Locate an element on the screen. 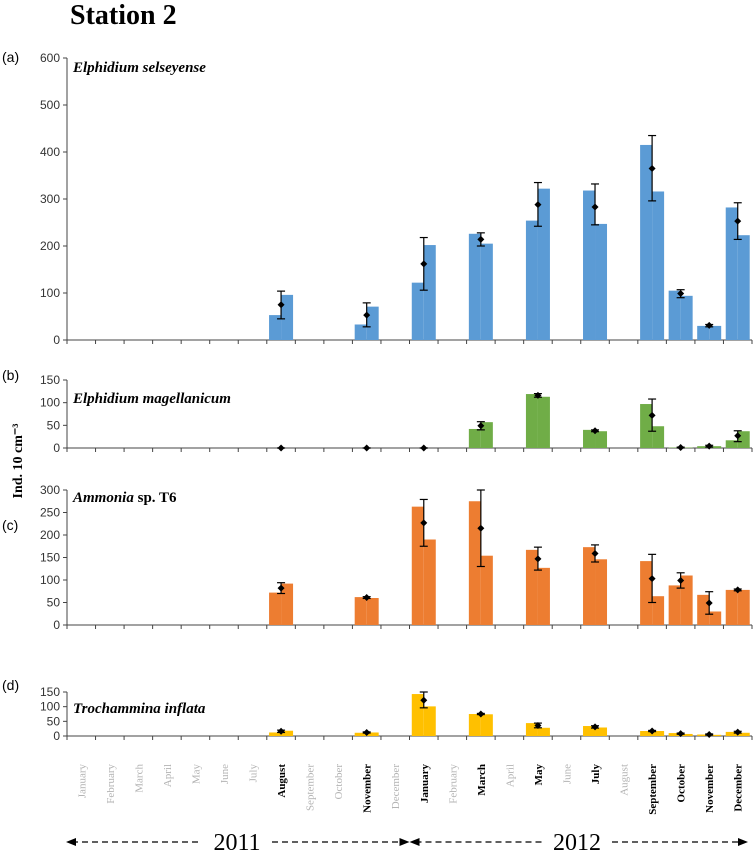 The width and height of the screenshot is (754, 850). month-label: May is located at coordinates (196, 774).